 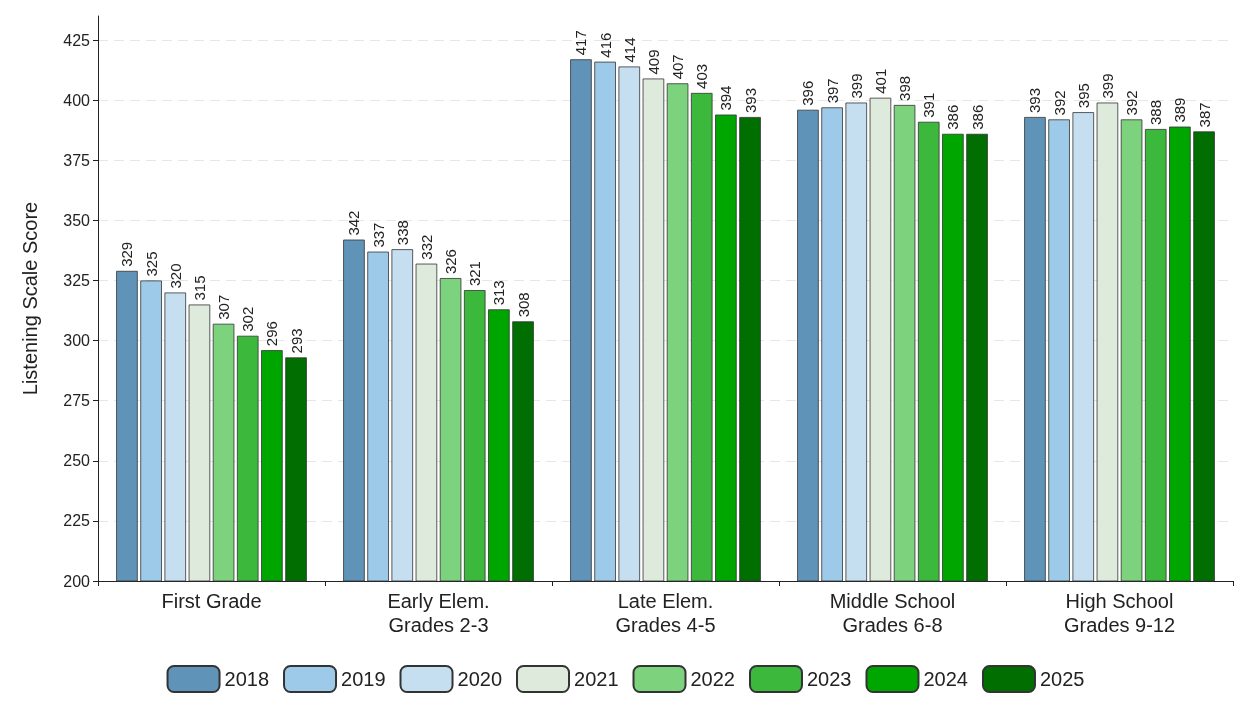 What do you see at coordinates (224, 307) in the screenshot?
I see `data-label: 307` at bounding box center [224, 307].